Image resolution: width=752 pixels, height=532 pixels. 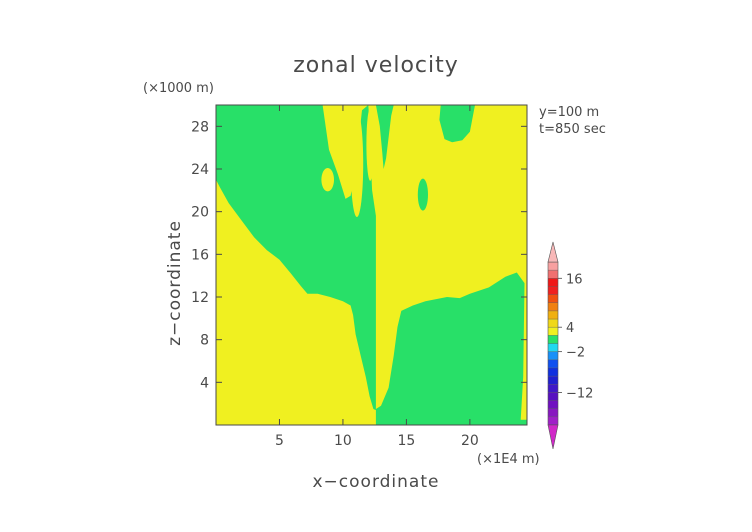 I want to click on y-tick-label: 20, so click(x=200, y=213).